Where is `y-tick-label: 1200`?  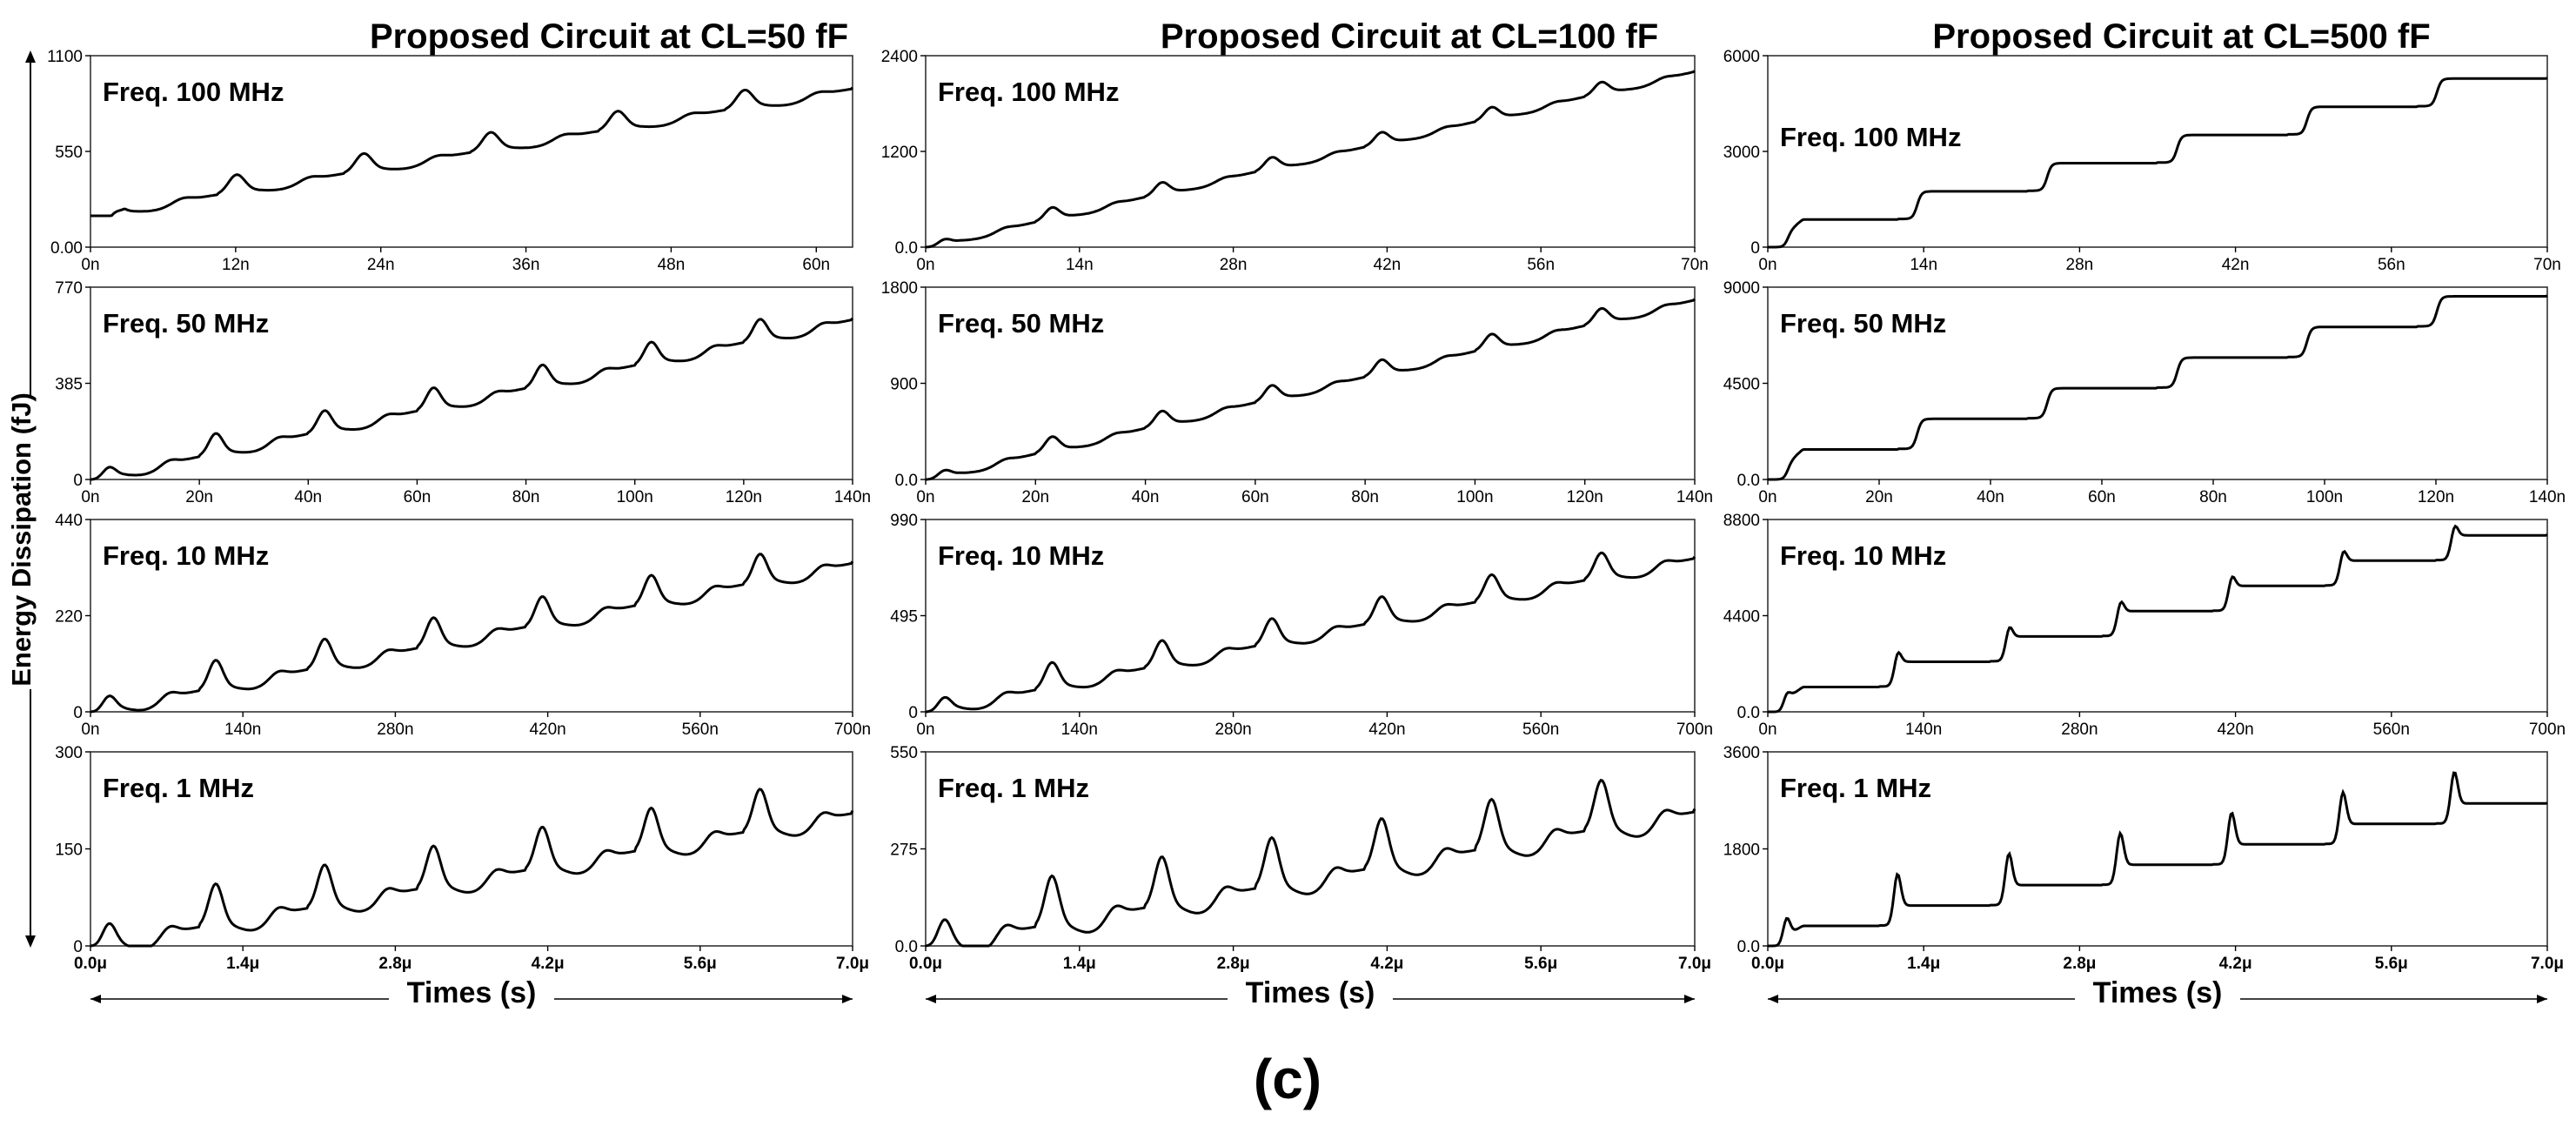 y-tick-label: 1200 is located at coordinates (899, 153).